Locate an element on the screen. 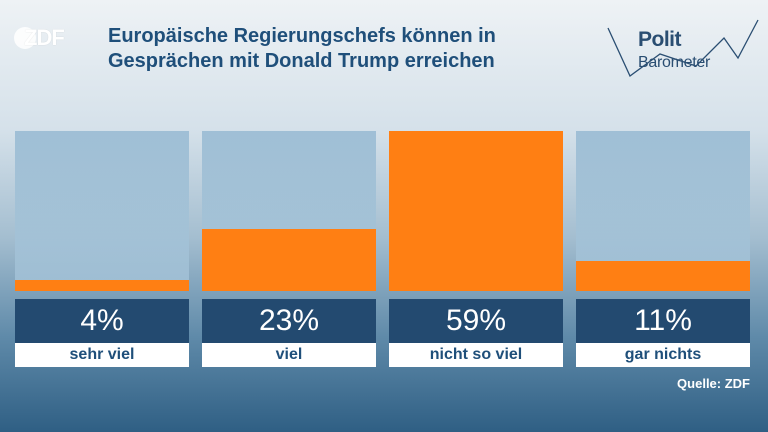 Image resolution: width=768 pixels, height=432 pixels. value-label: 4% is located at coordinates (102, 321).